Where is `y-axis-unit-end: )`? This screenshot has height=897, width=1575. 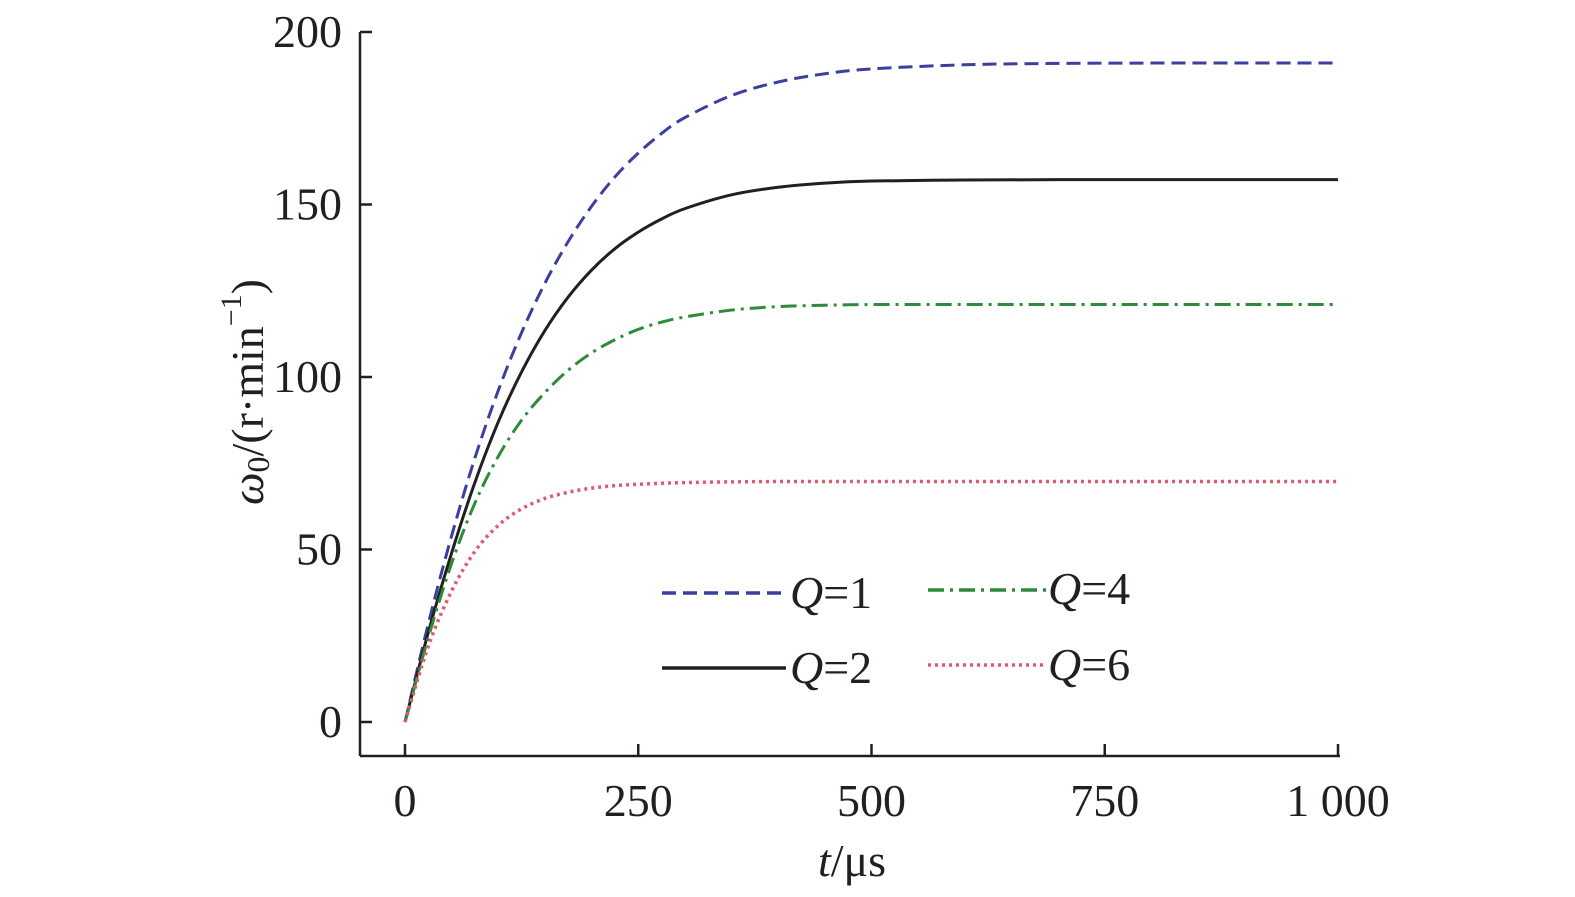 y-axis-unit-end: ) is located at coordinates (247, 286).